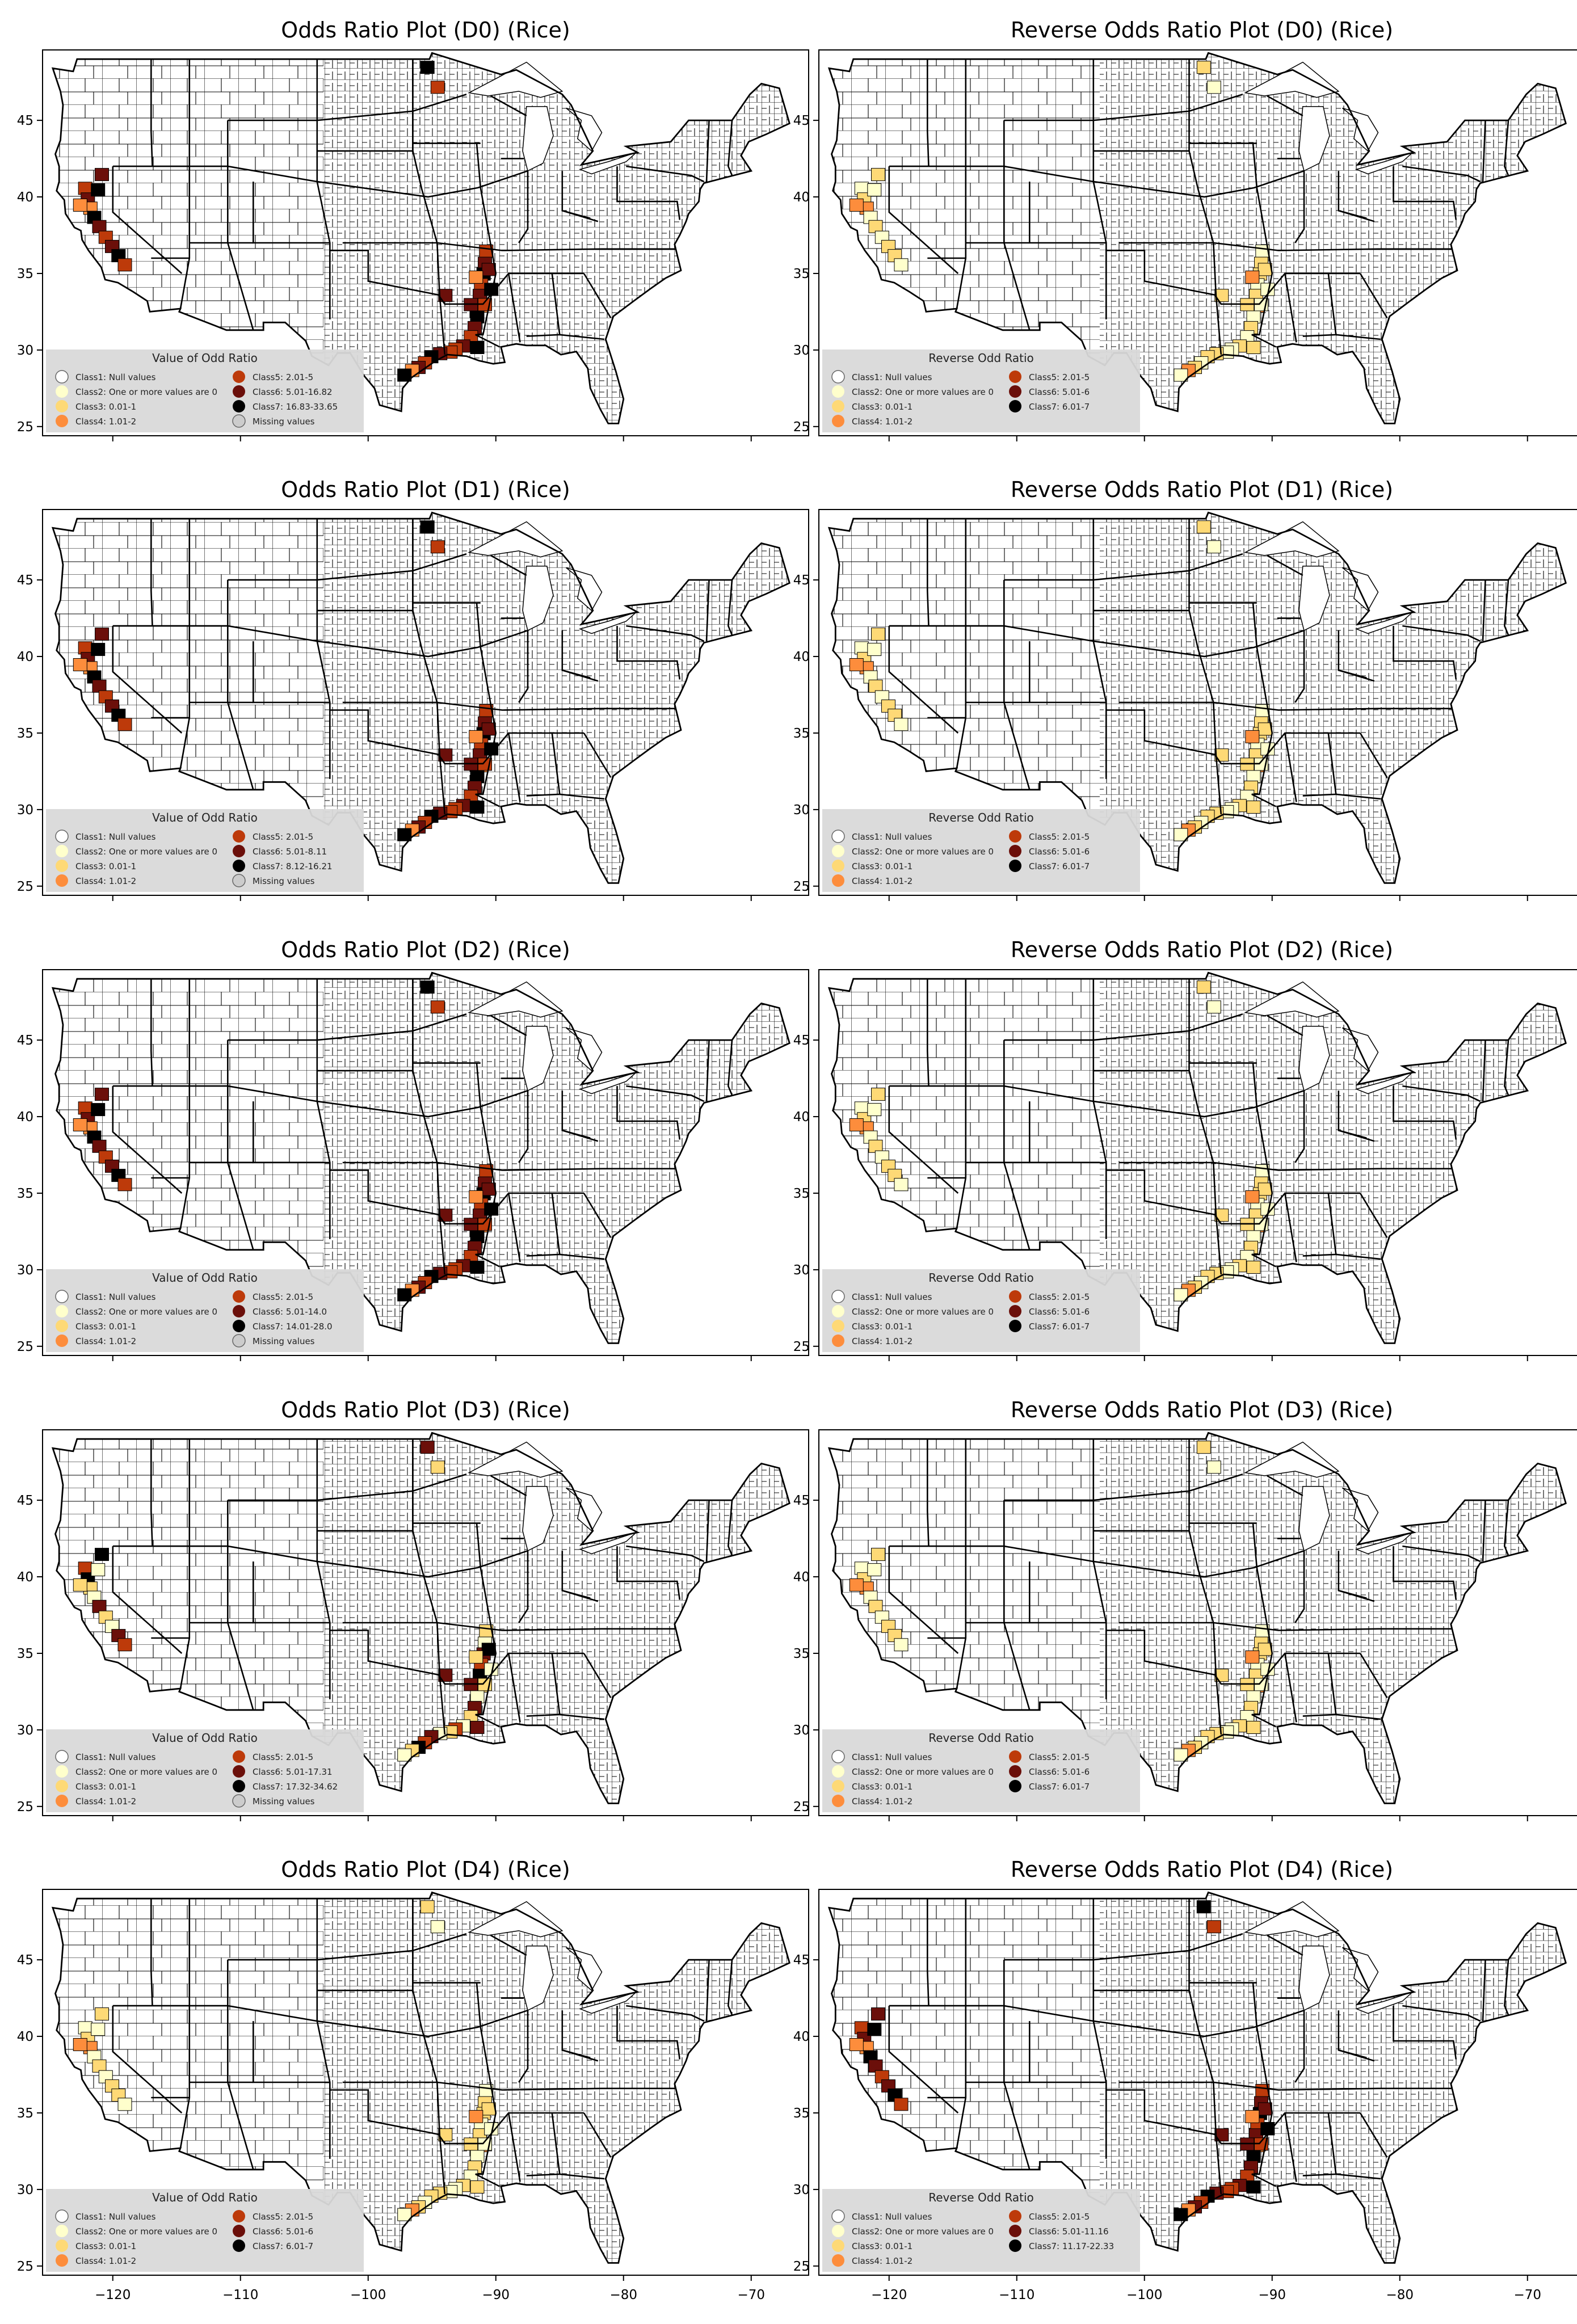  What do you see at coordinates (205, 1738) in the screenshot?
I see `legend-title: Value of Odd Ratio` at bounding box center [205, 1738].